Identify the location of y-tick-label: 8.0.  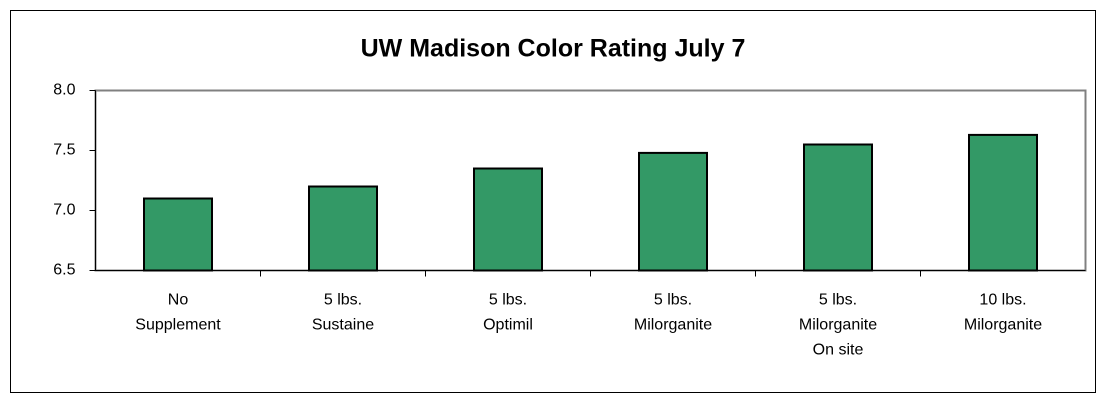
(64, 90).